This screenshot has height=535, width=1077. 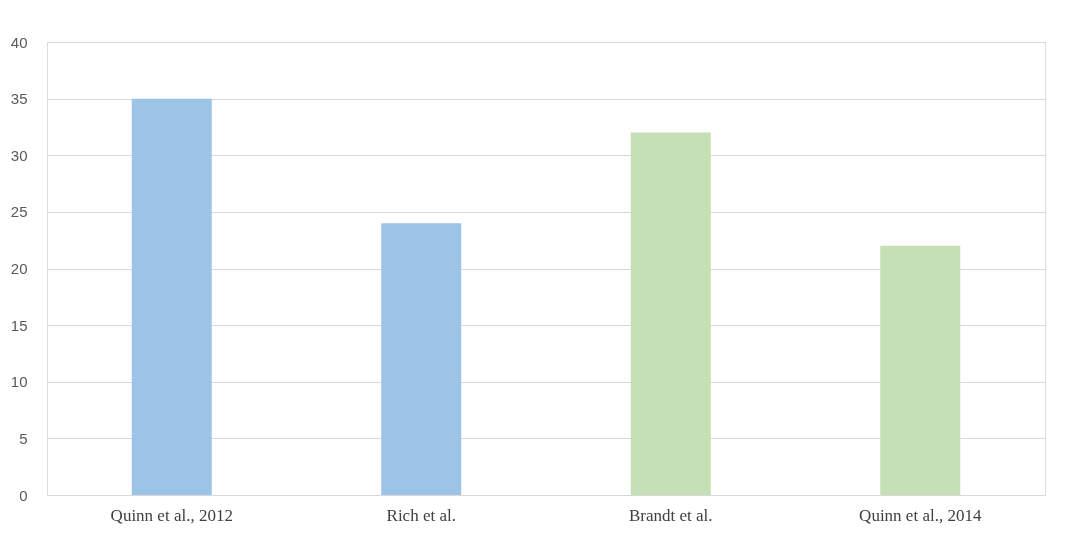 What do you see at coordinates (19, 99) in the screenshot?
I see `y-tick-label: 35` at bounding box center [19, 99].